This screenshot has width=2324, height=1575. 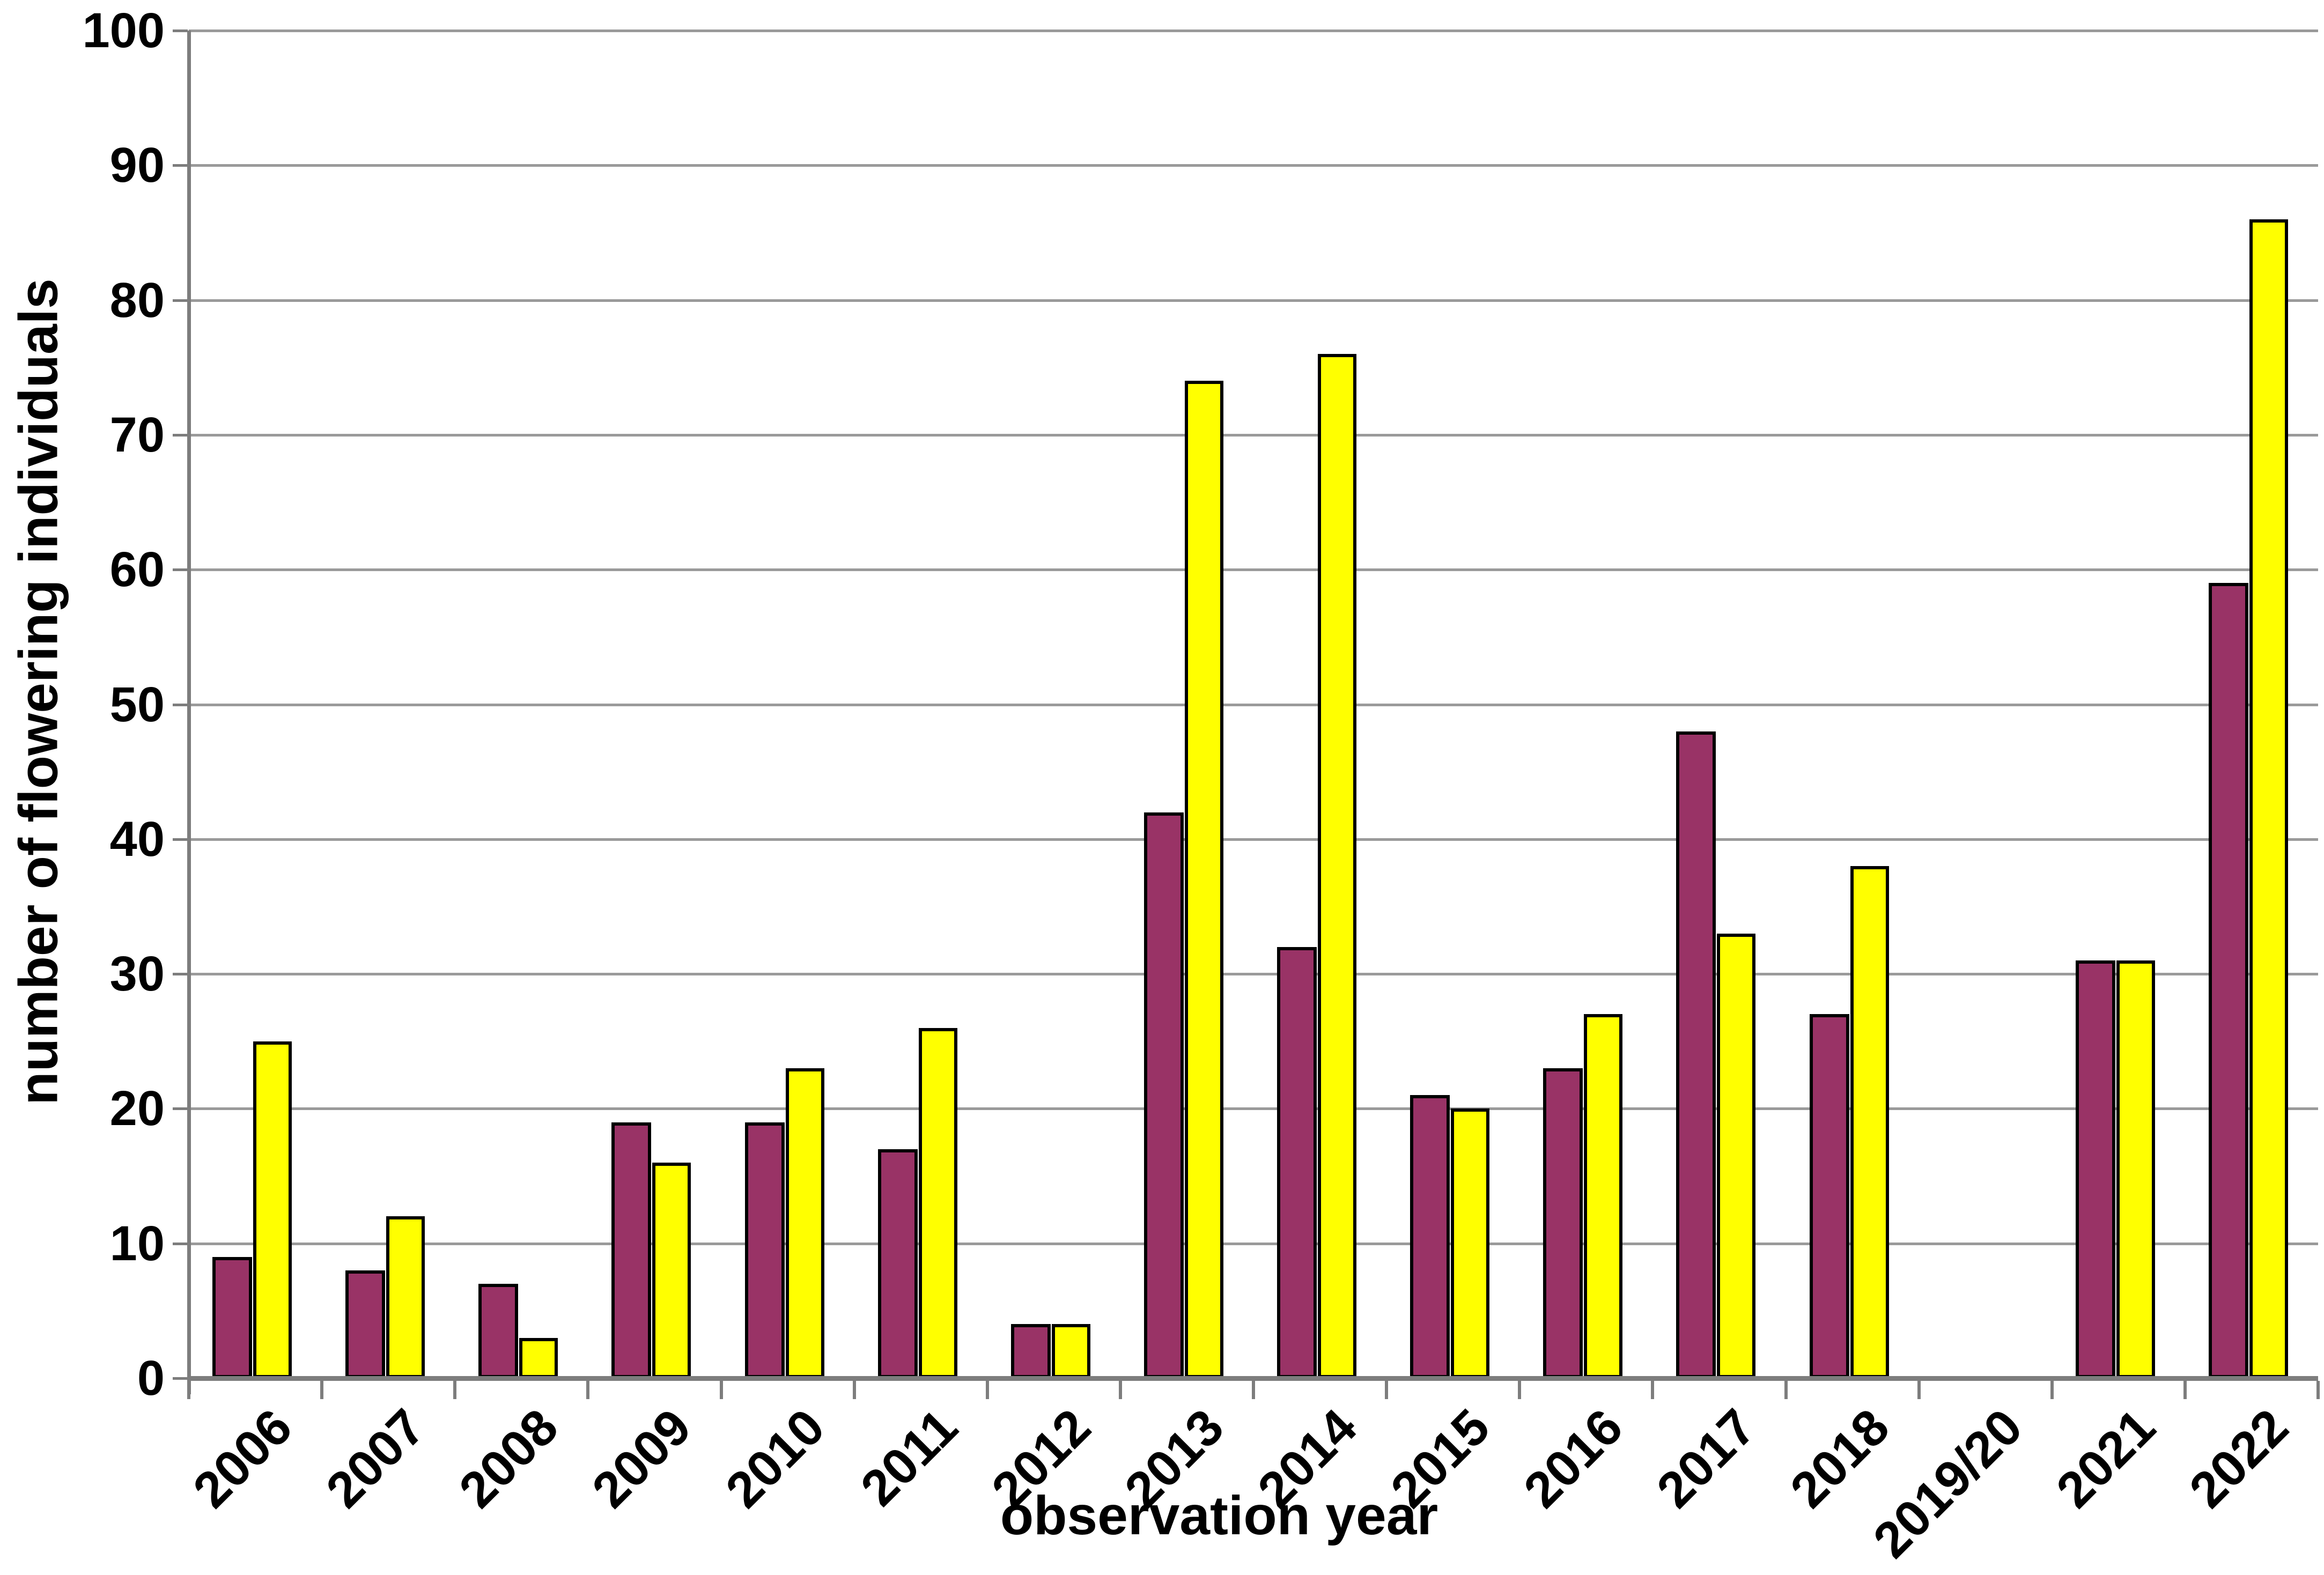 I want to click on bar-2018-magenta-series, so click(x=1829, y=1196).